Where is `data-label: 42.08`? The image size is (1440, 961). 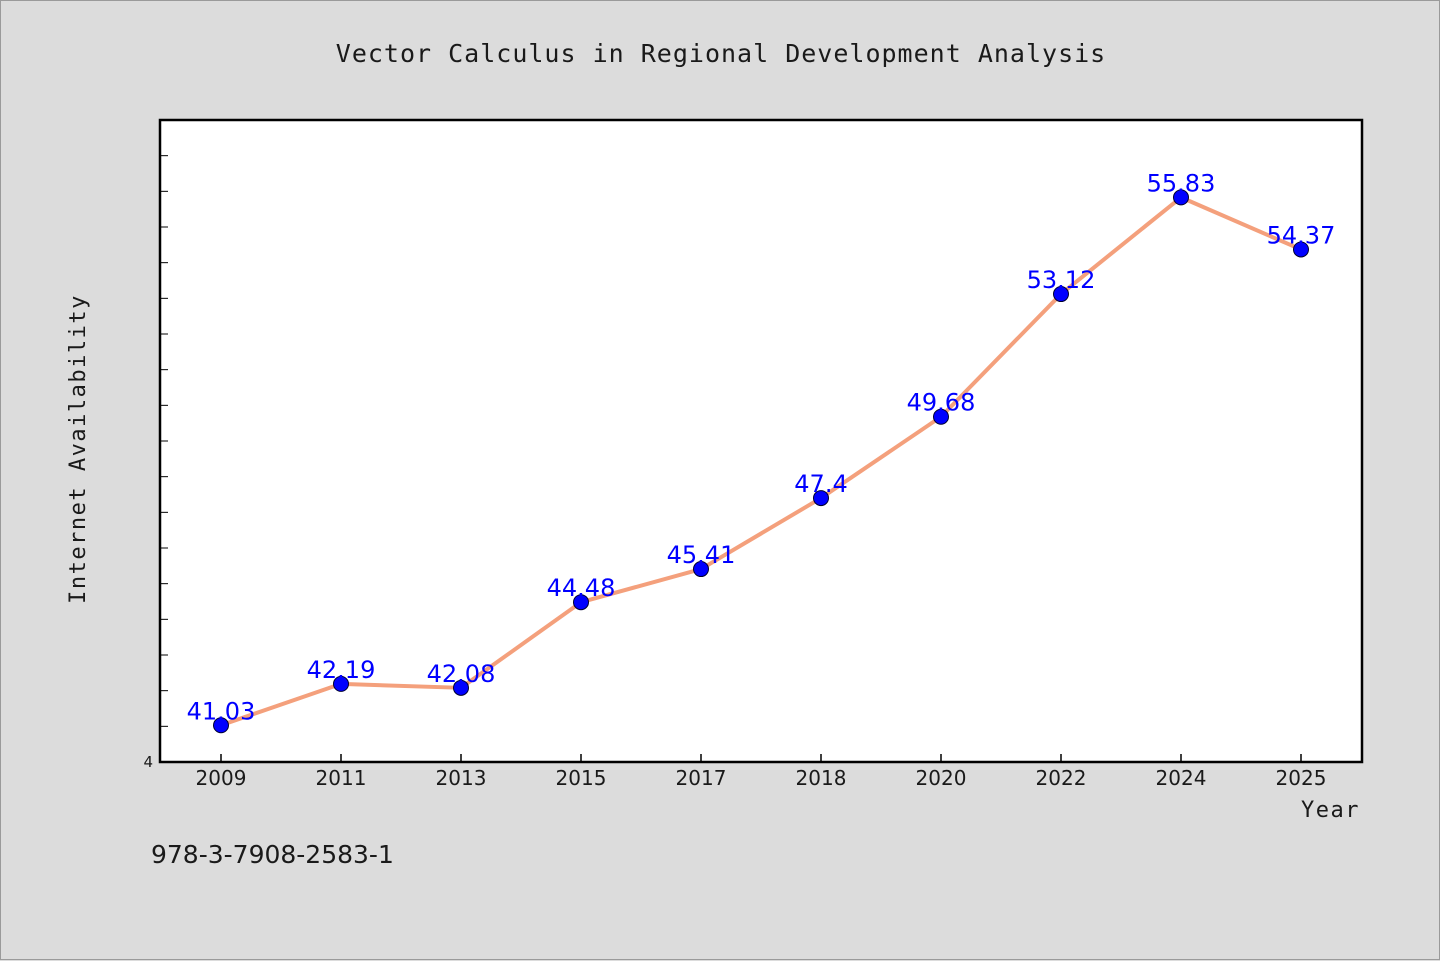 data-label: 42.08 is located at coordinates (461, 674).